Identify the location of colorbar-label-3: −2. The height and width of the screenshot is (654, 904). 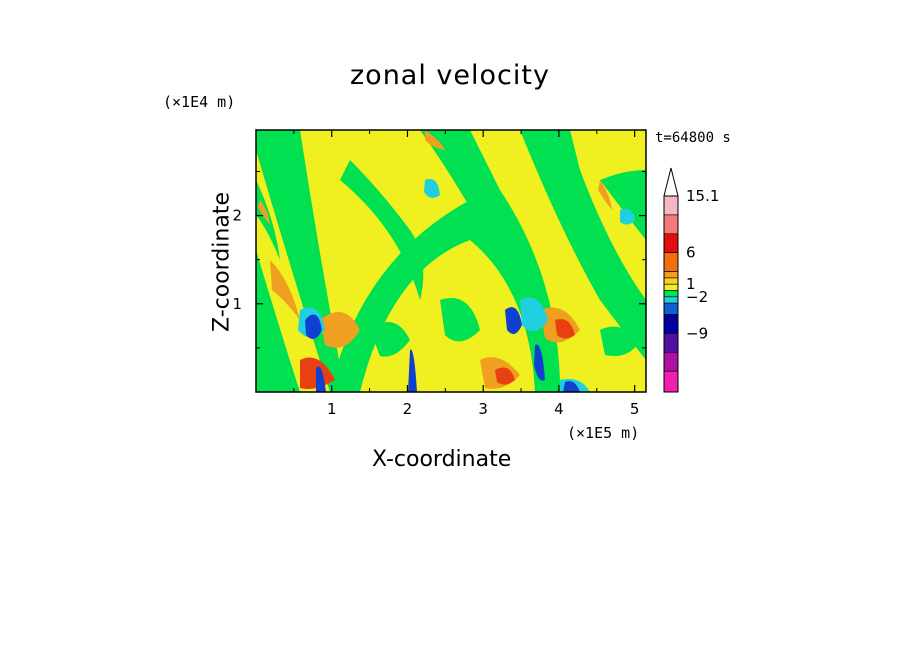
(697, 297).